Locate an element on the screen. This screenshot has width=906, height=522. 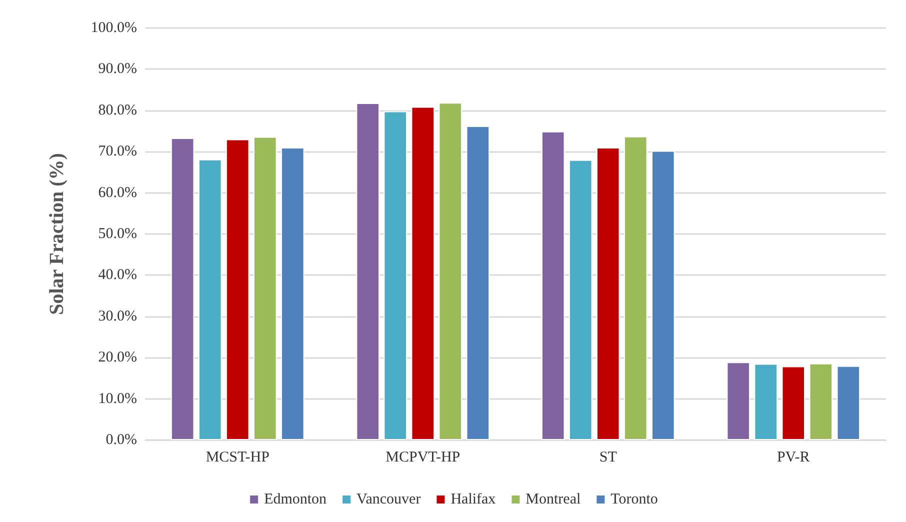
y-axis-title: Solar Fraction (%) is located at coordinates (57, 234).